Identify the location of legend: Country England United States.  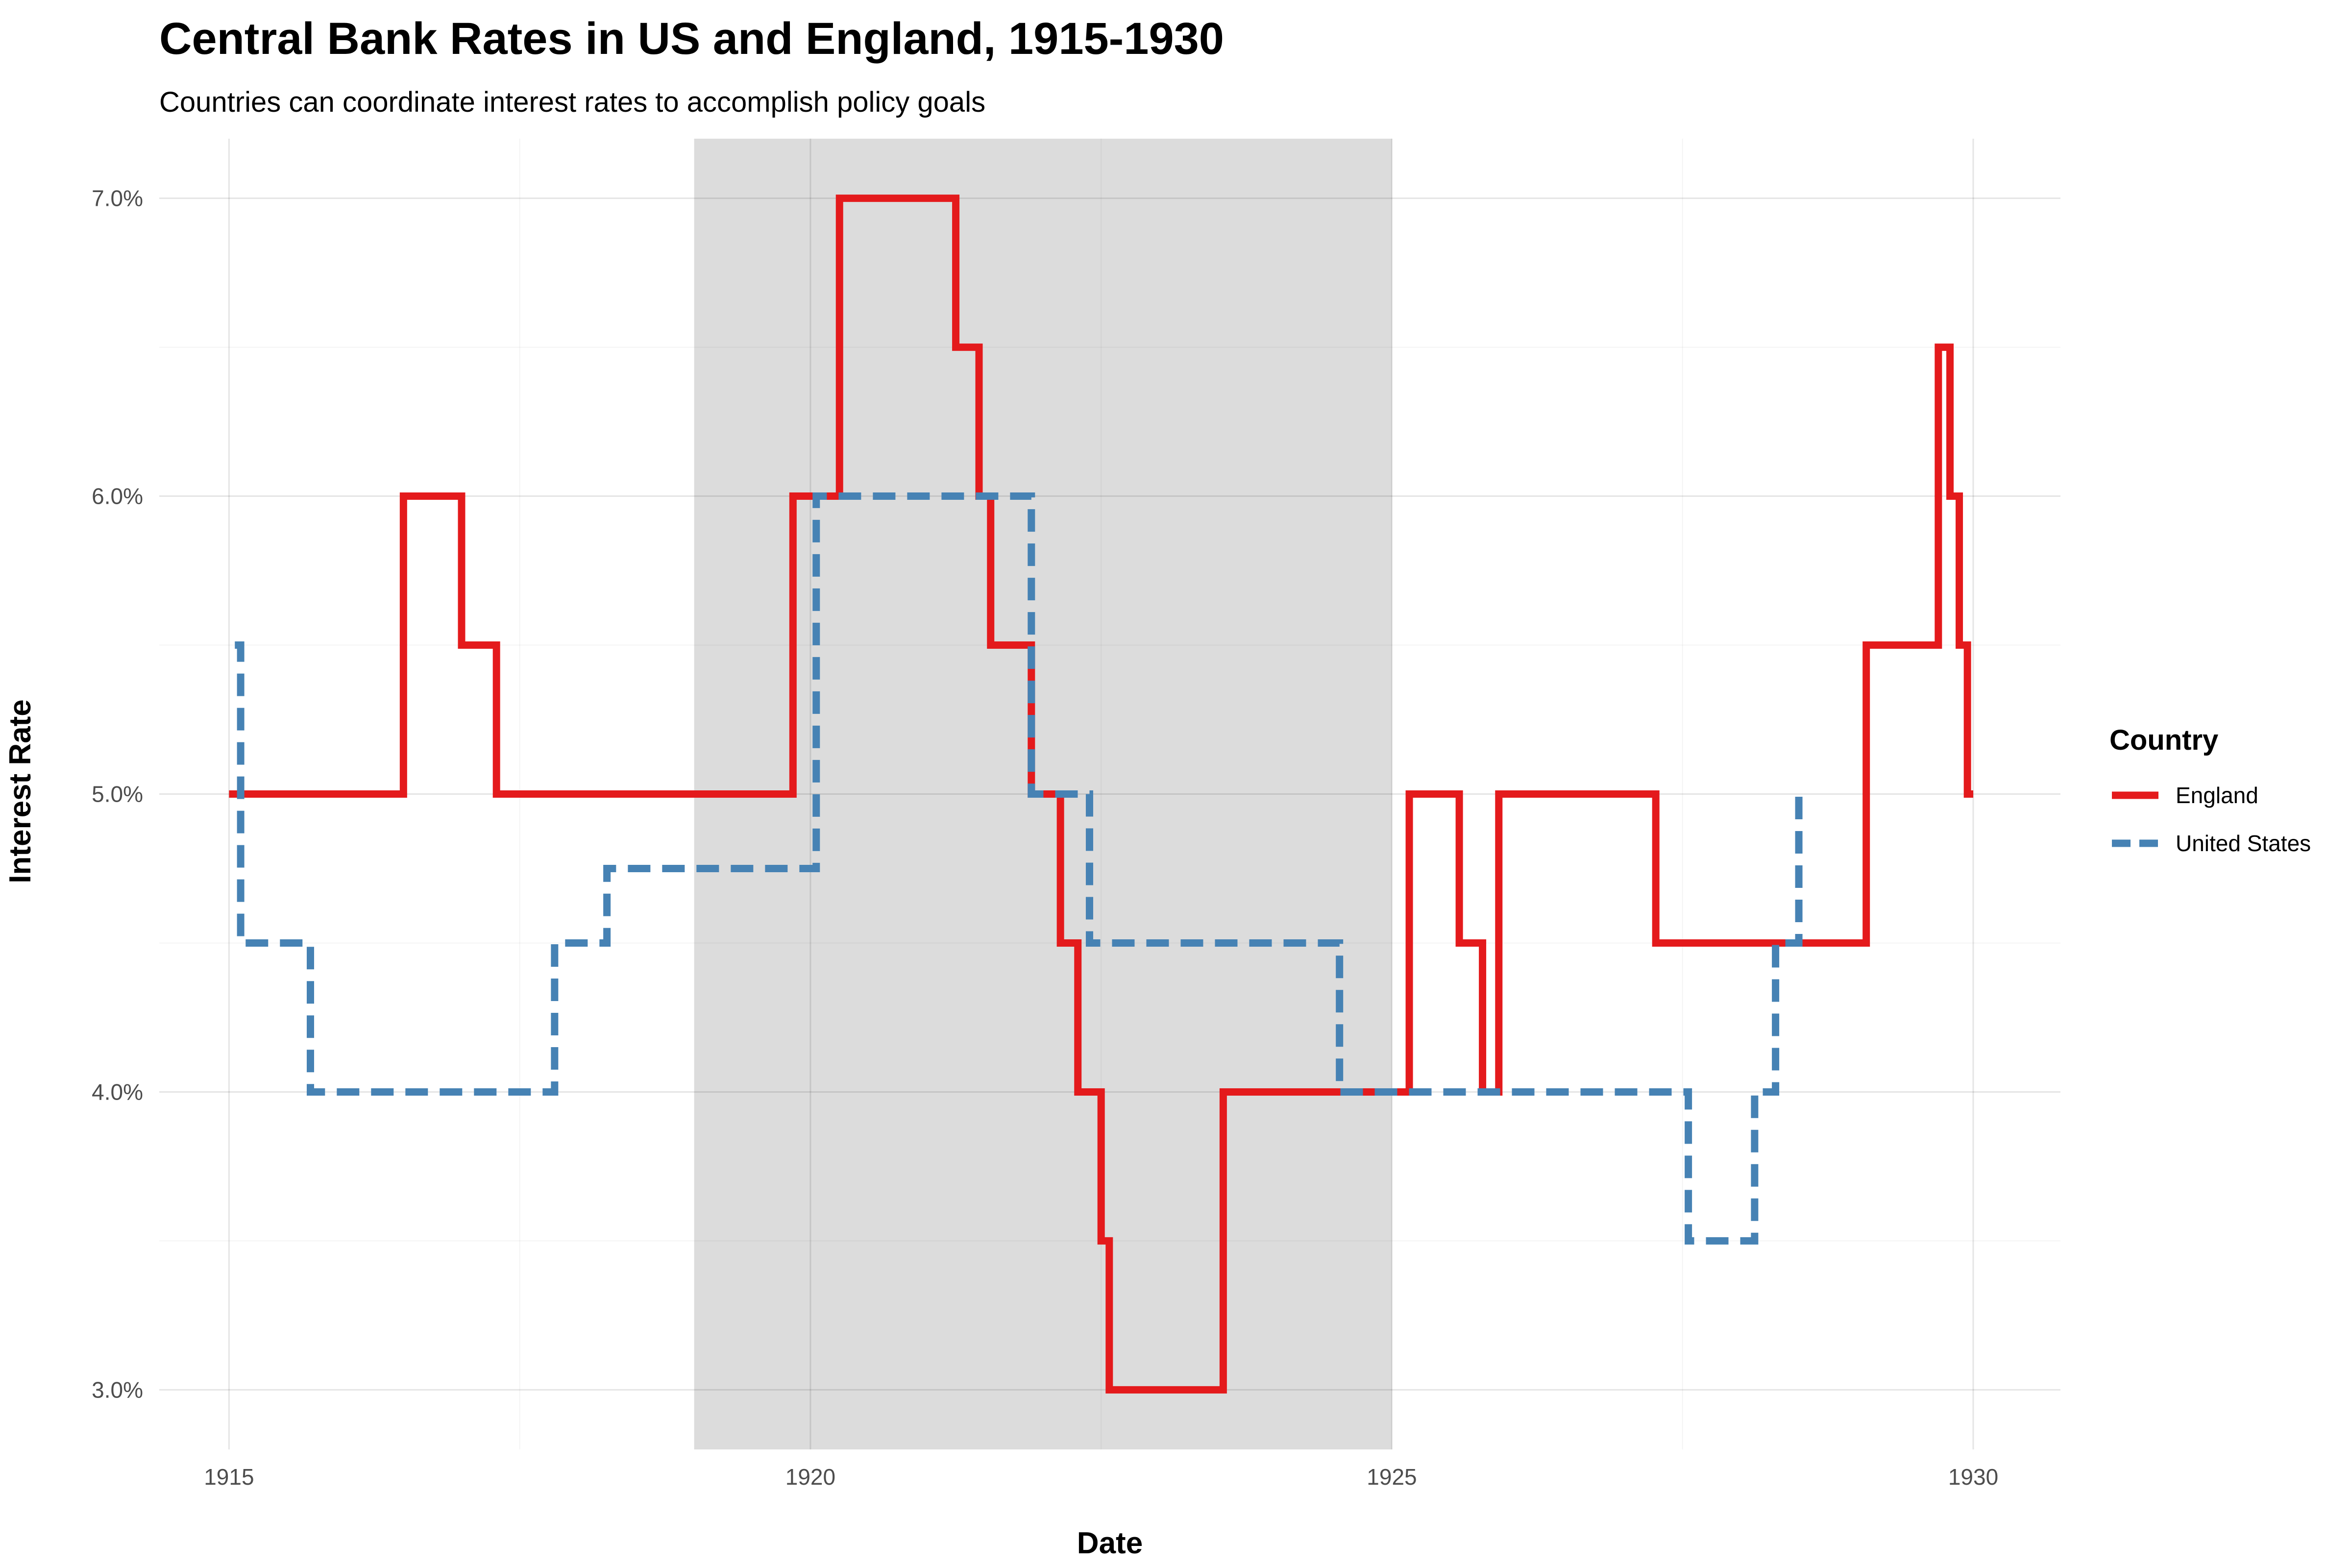
(2210, 790).